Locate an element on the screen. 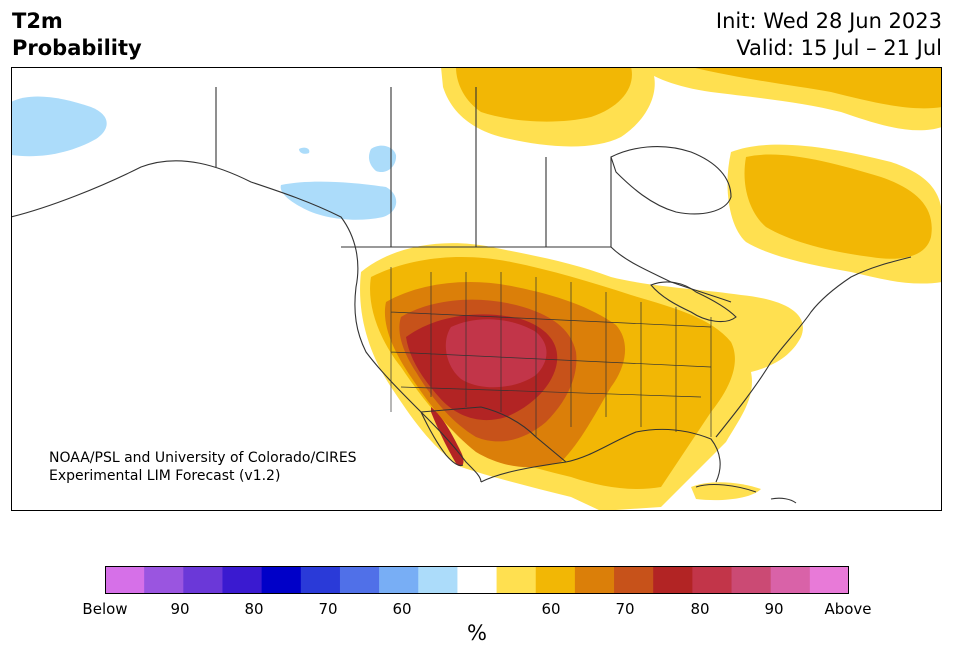 The image size is (953, 659). us-state-lines is located at coordinates (551, 352).